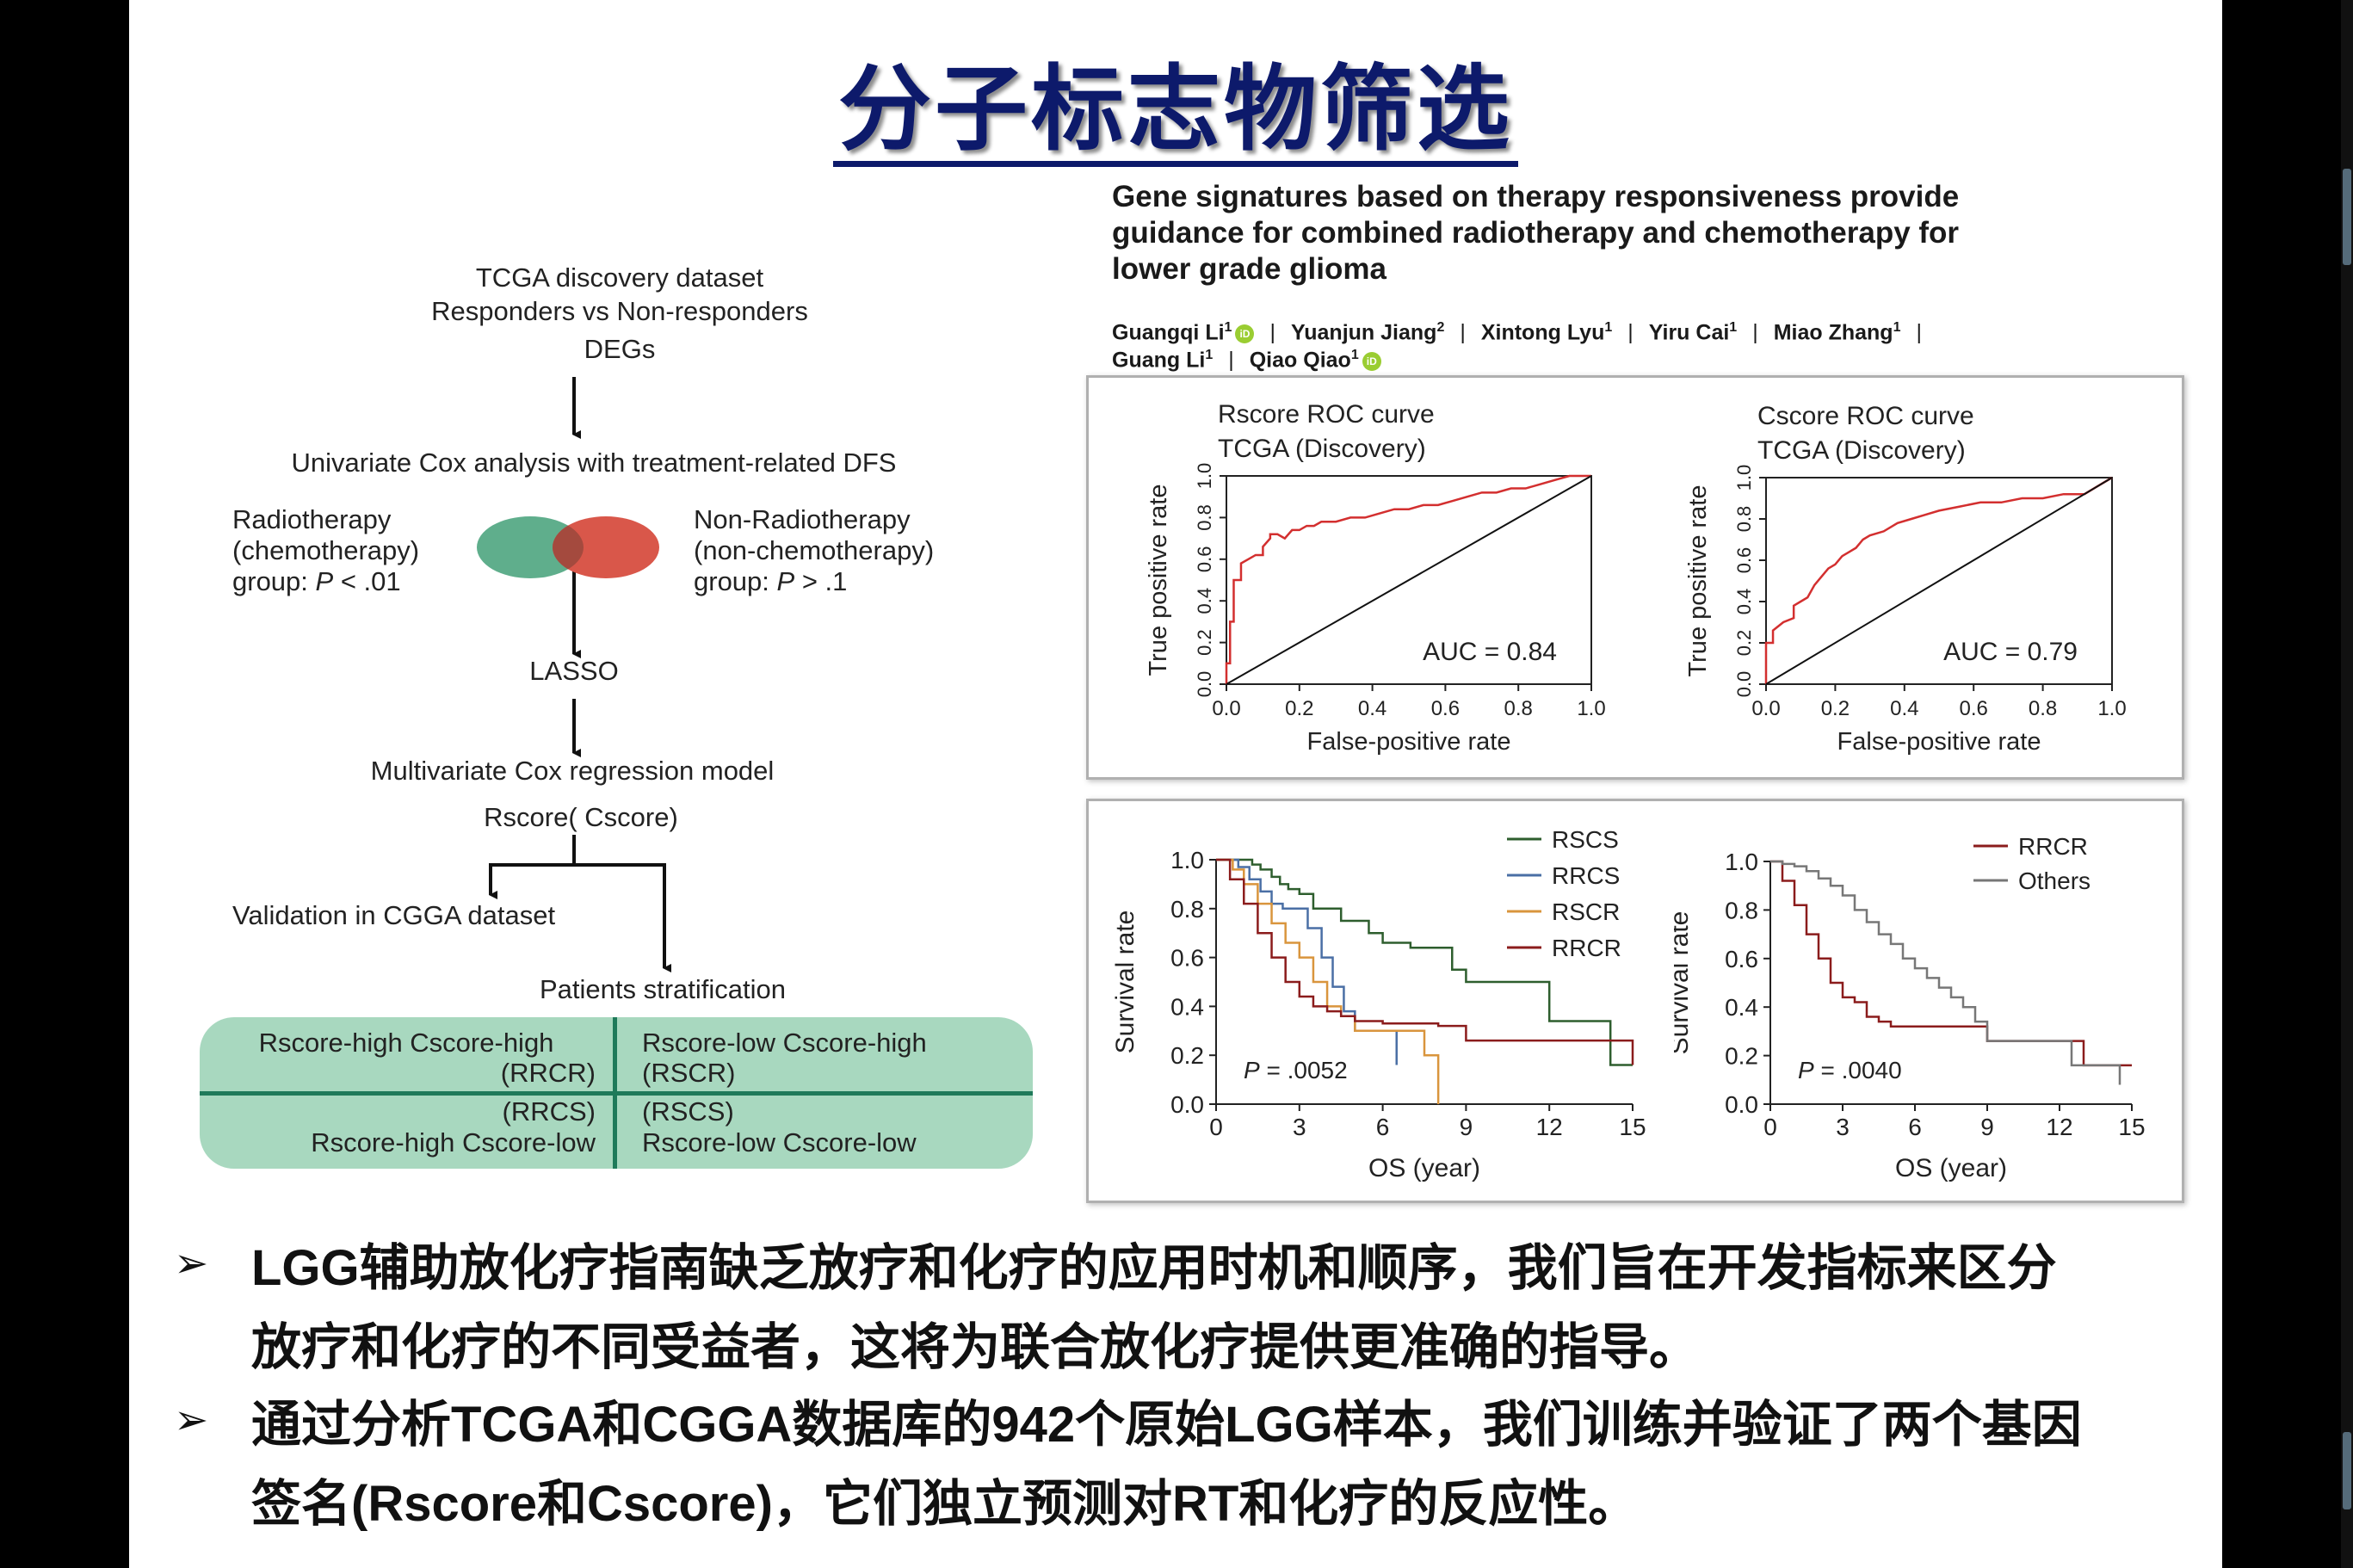  I want to click on flow-lasso: LASSO, so click(574, 671).